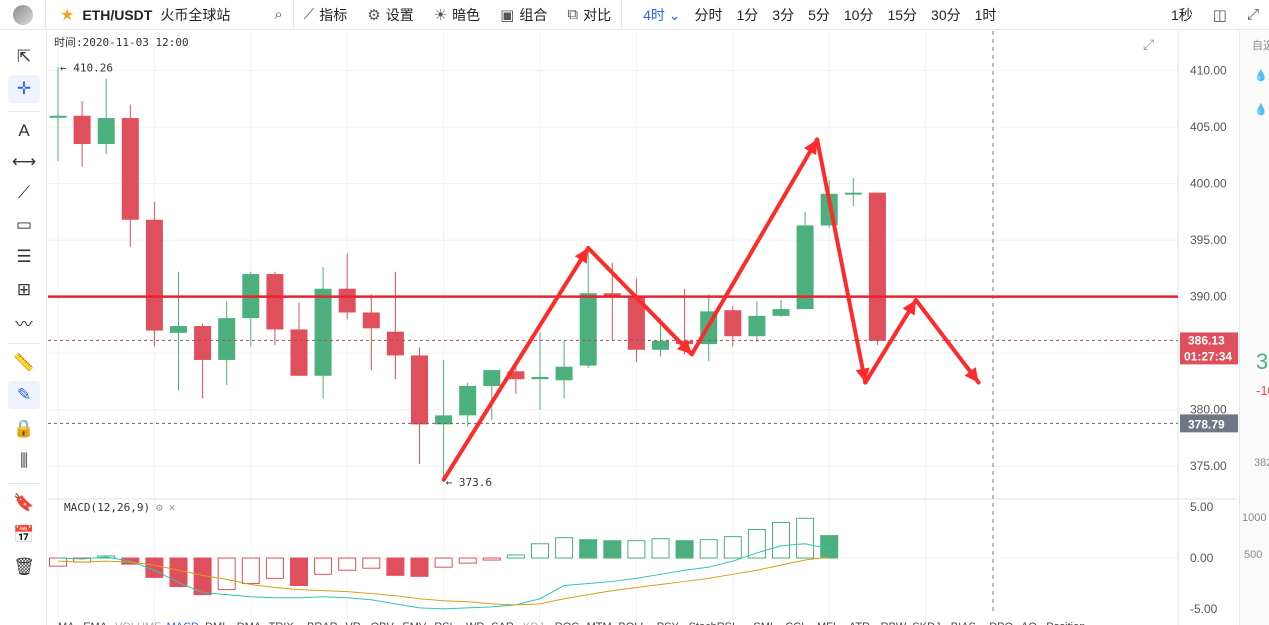 This screenshot has height=625, width=1269. Describe the element at coordinates (457, 15) in the screenshot. I see `theme-button: ☀ 暗色` at that location.